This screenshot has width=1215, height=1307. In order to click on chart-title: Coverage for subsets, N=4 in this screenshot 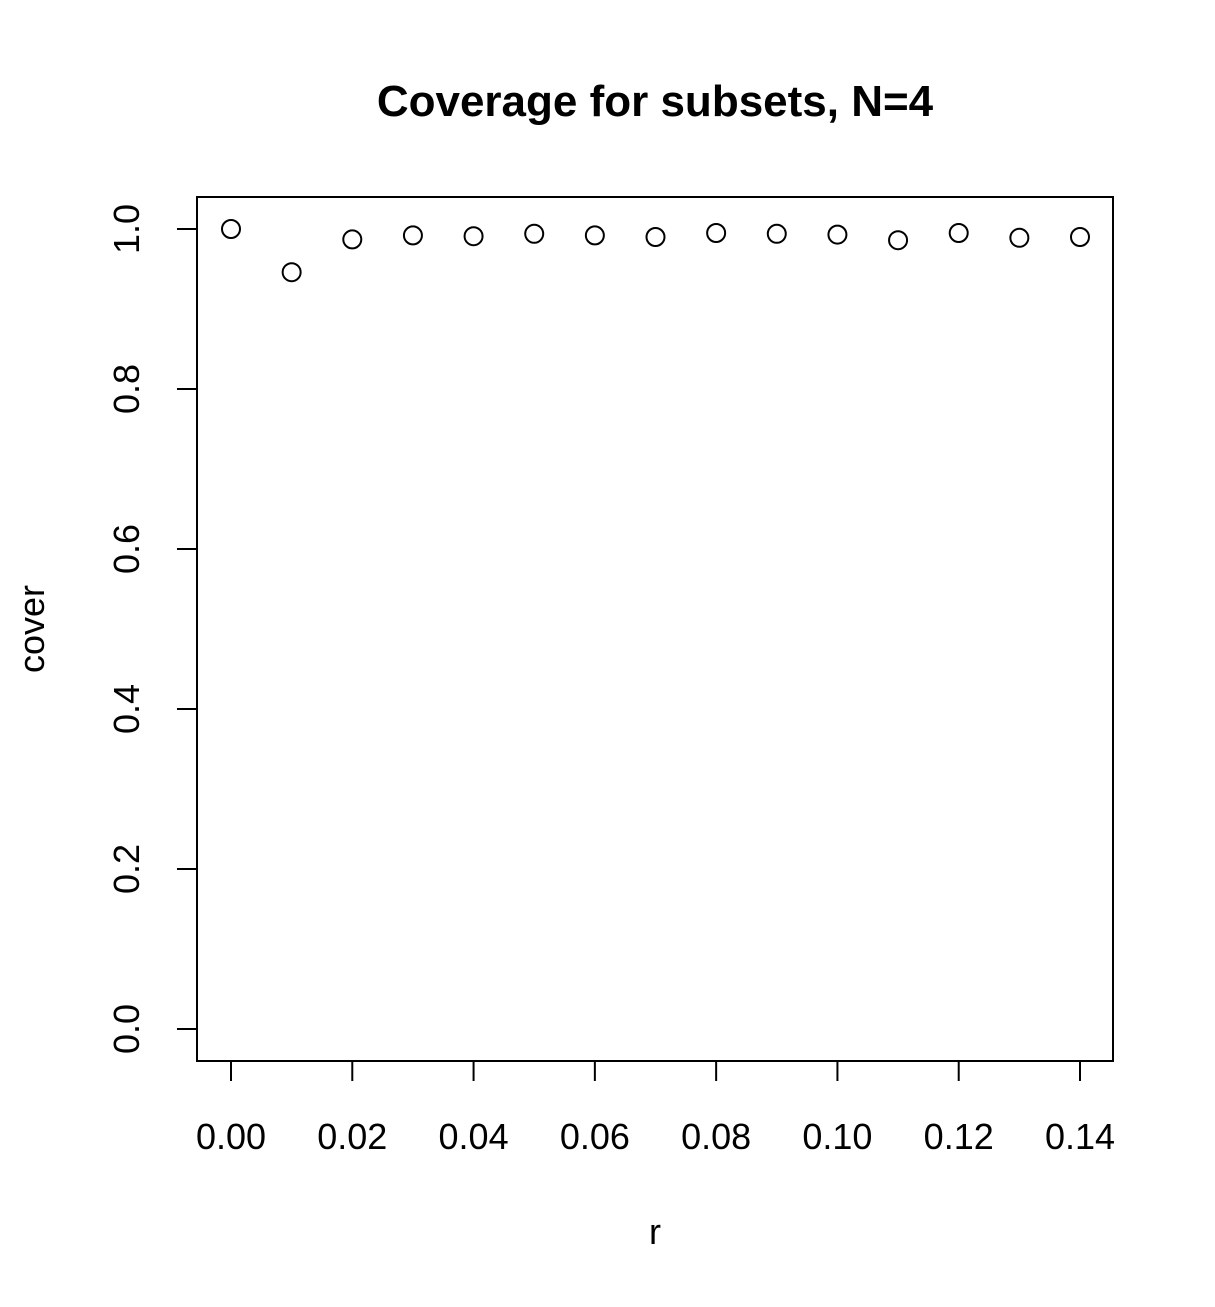, I will do `click(655, 101)`.